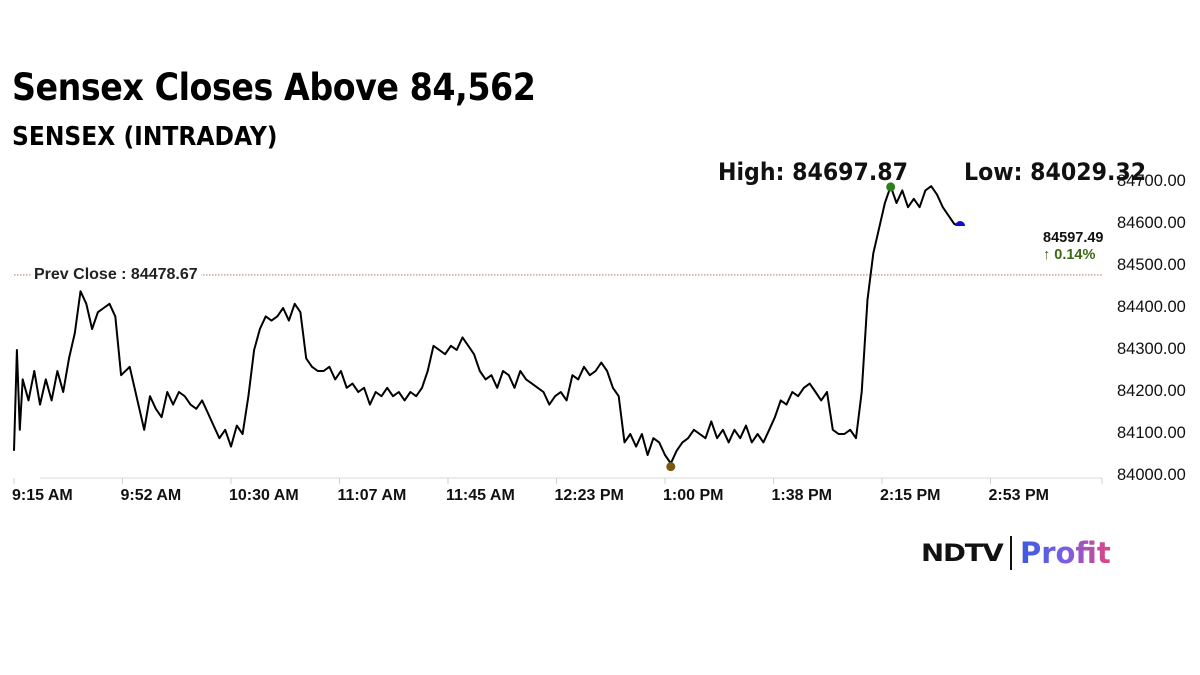 This screenshot has width=1200, height=675. I want to click on high-marker, so click(891, 187).